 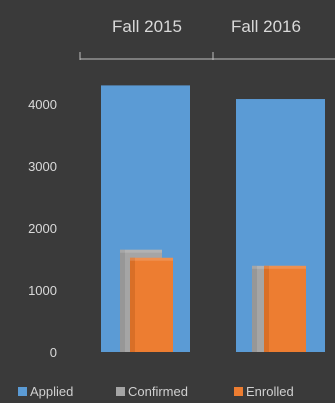 I want to click on confirmed-bar-highlight, so click(x=141, y=251).